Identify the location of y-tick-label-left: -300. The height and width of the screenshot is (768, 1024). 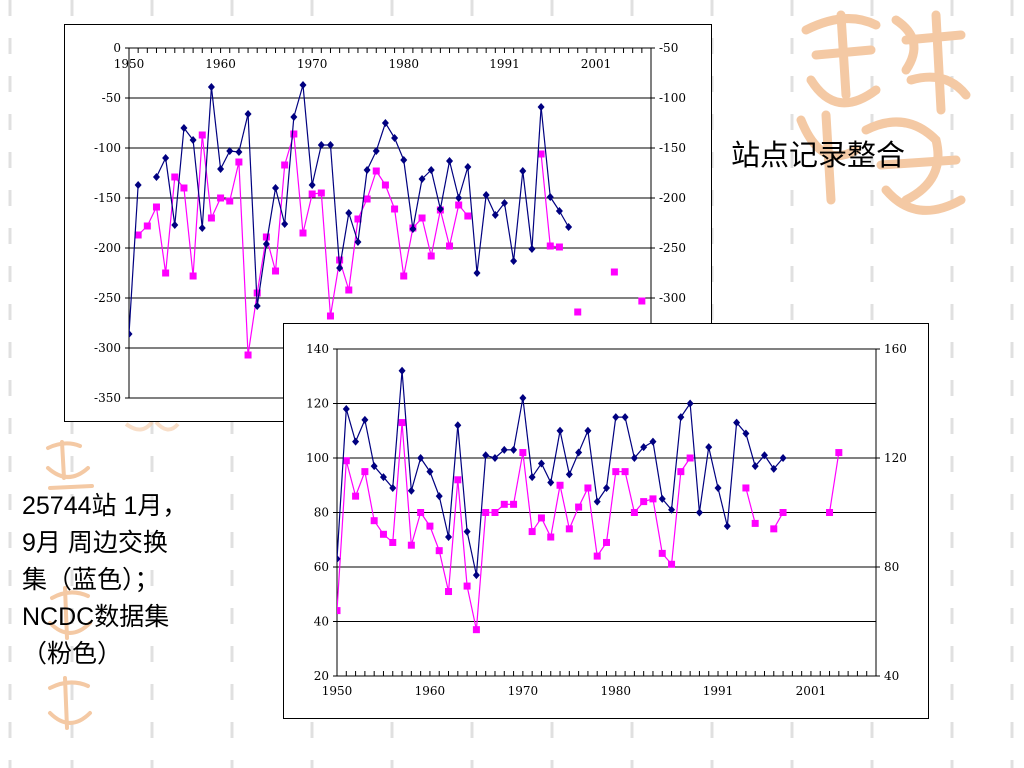
(107, 348).